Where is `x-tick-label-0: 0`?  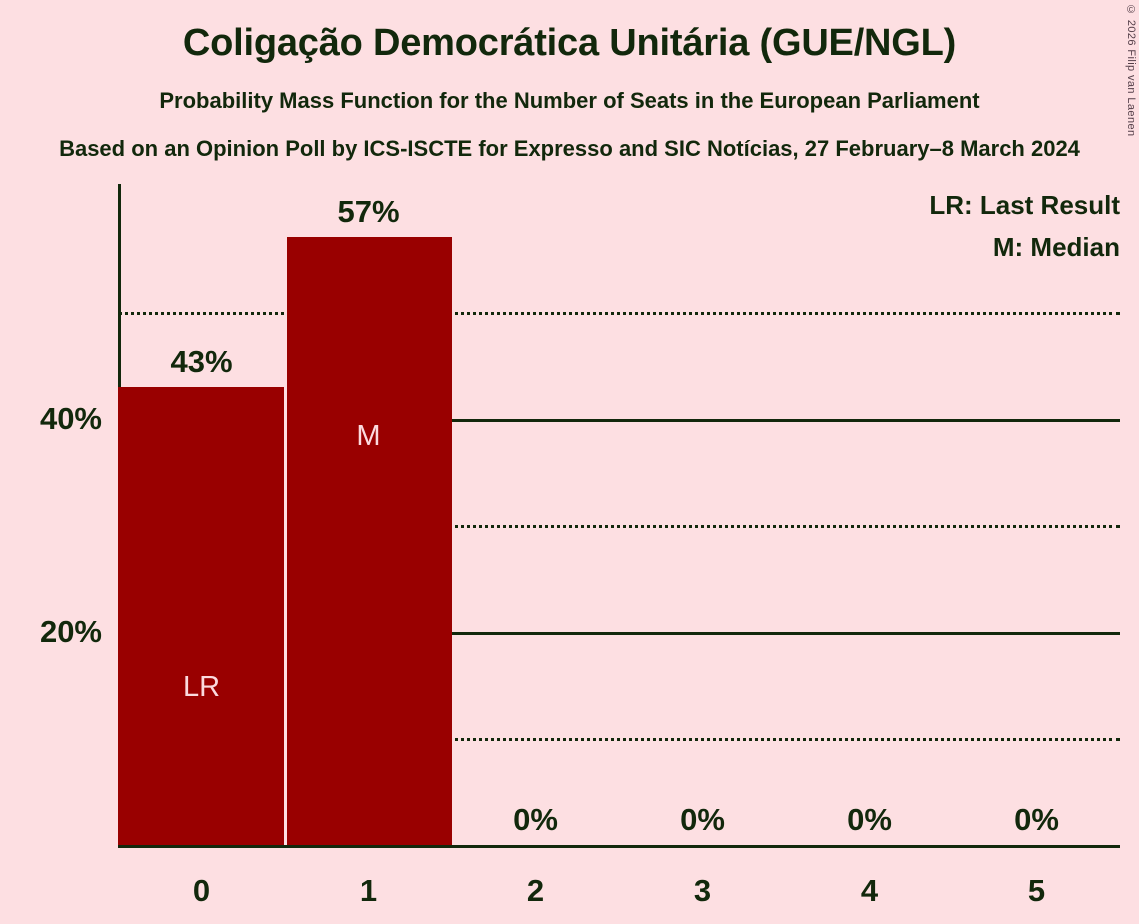 x-tick-label-0: 0 is located at coordinates (201, 890).